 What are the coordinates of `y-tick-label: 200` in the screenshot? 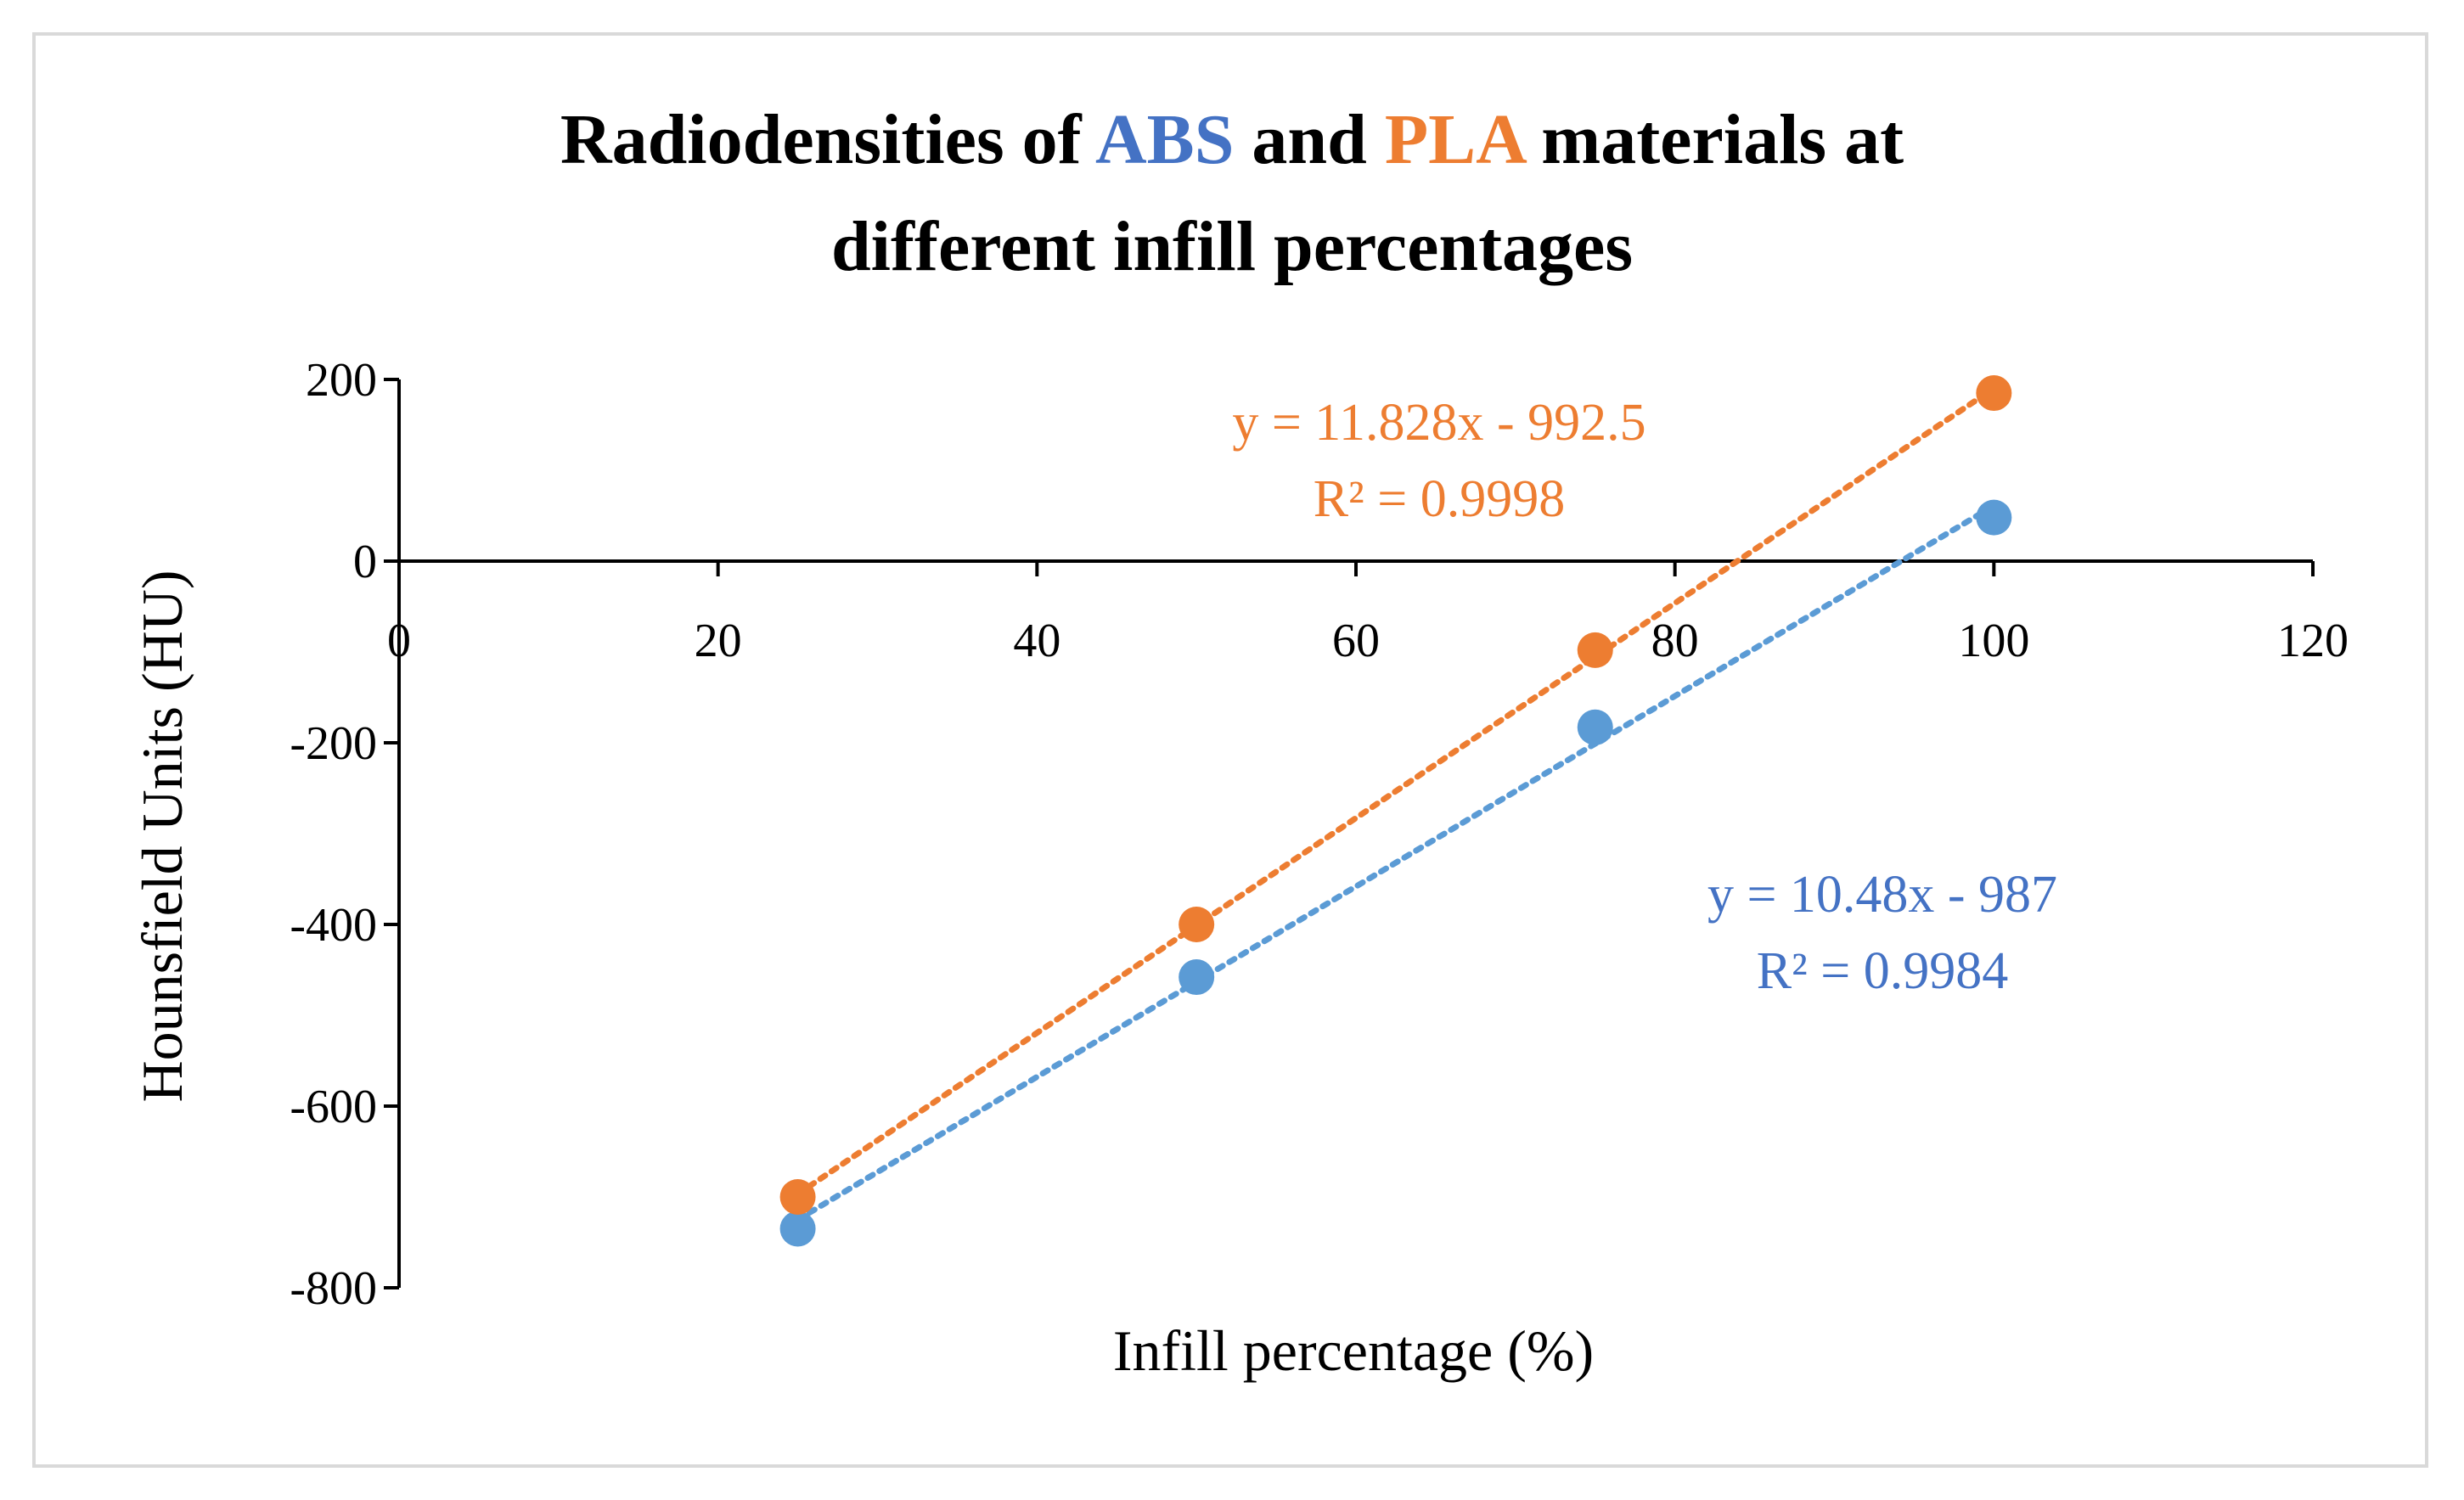 It's located at (341, 380).